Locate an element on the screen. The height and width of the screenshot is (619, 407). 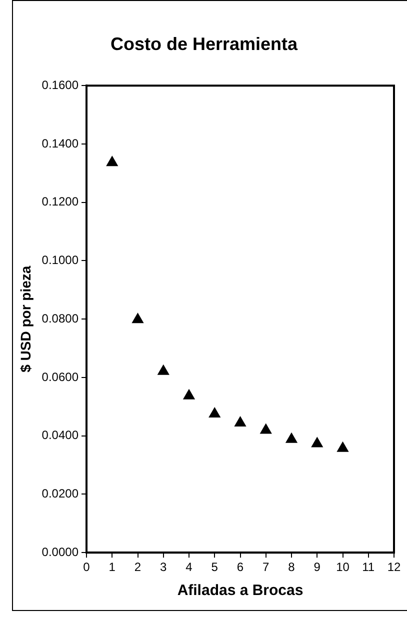
y-tick-label: 0.1200 is located at coordinates (60, 201).